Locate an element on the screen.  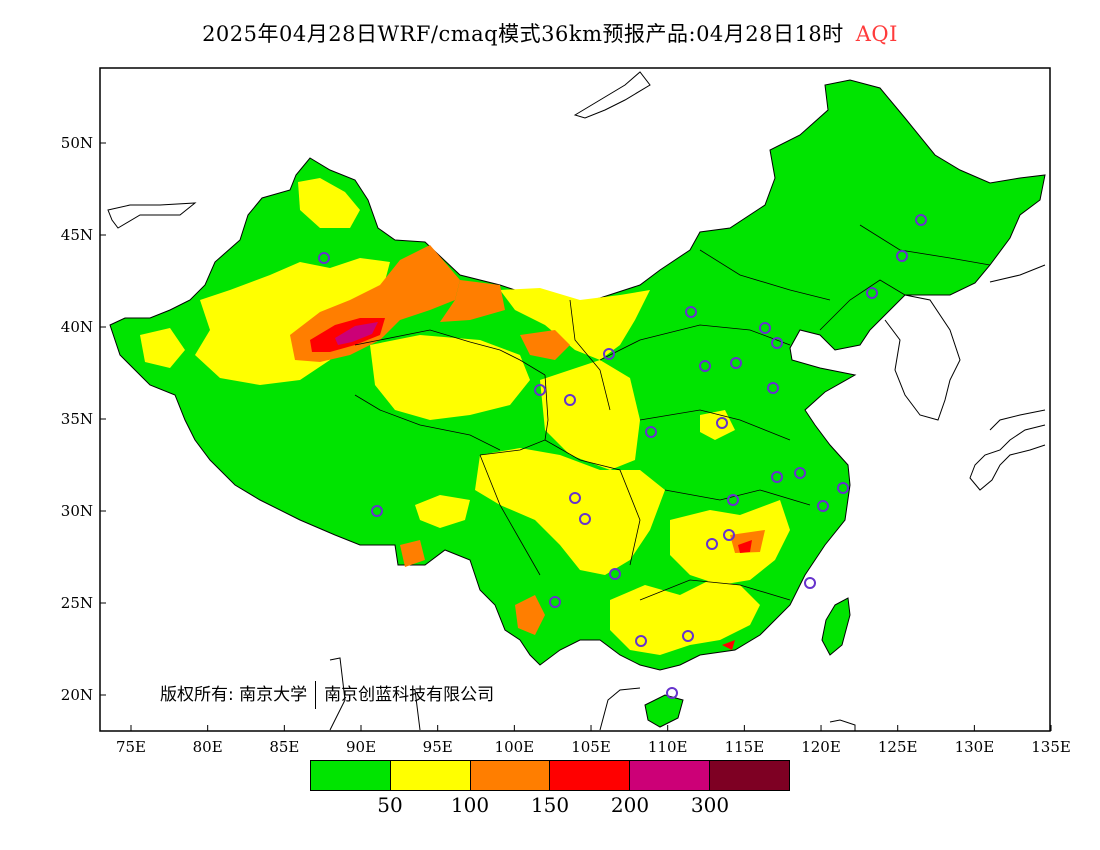
copyright-notice: 版权所有: 南京大学 南京创蓝科技有限公司 is located at coordinates (327, 694).